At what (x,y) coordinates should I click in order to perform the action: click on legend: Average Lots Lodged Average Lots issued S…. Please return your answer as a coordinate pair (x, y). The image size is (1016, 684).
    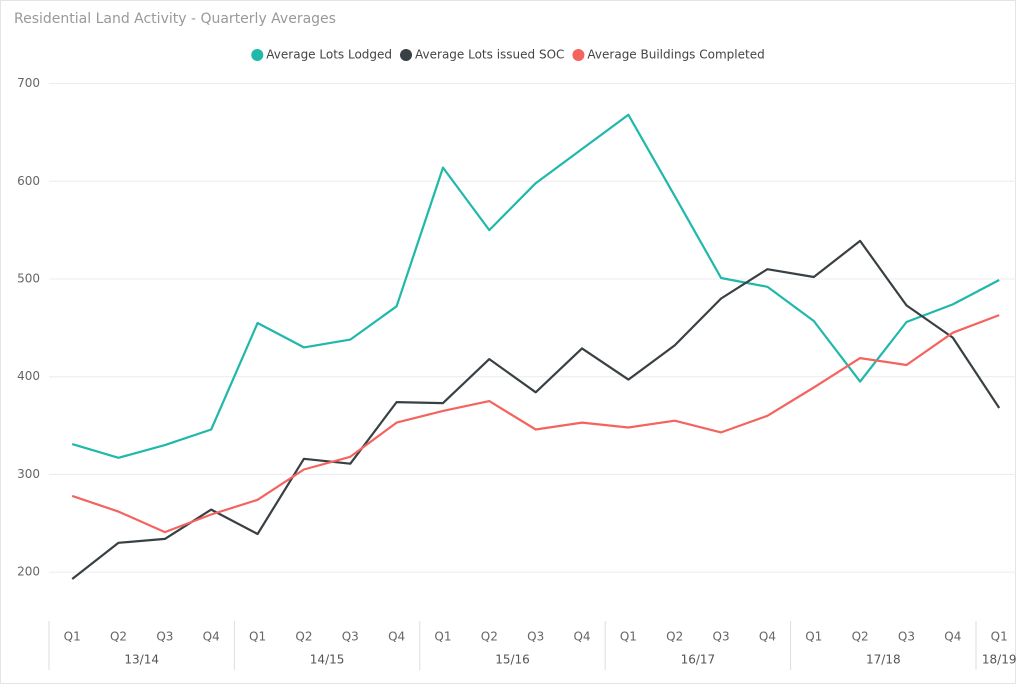
    Looking at the image, I should click on (508, 55).